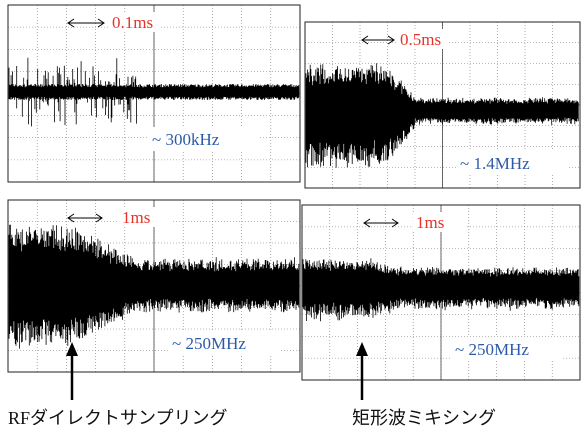 The image size is (585, 432). I want to click on caption: RFダイレクトサンプリング, so click(117, 418).